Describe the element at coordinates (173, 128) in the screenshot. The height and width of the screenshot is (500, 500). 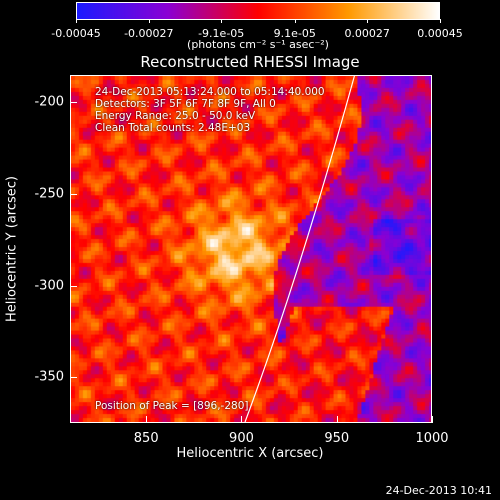
I see `annotation-total-counts: Clean Total counts: 2.48E+03` at that location.